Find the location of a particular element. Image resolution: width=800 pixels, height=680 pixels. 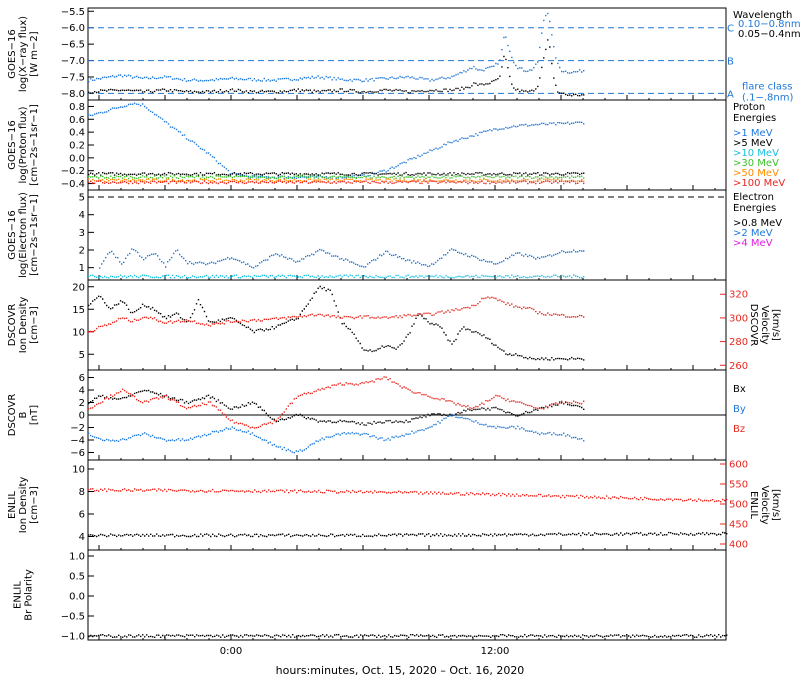

ytick-label: 0.6 is located at coordinates (77, 120).